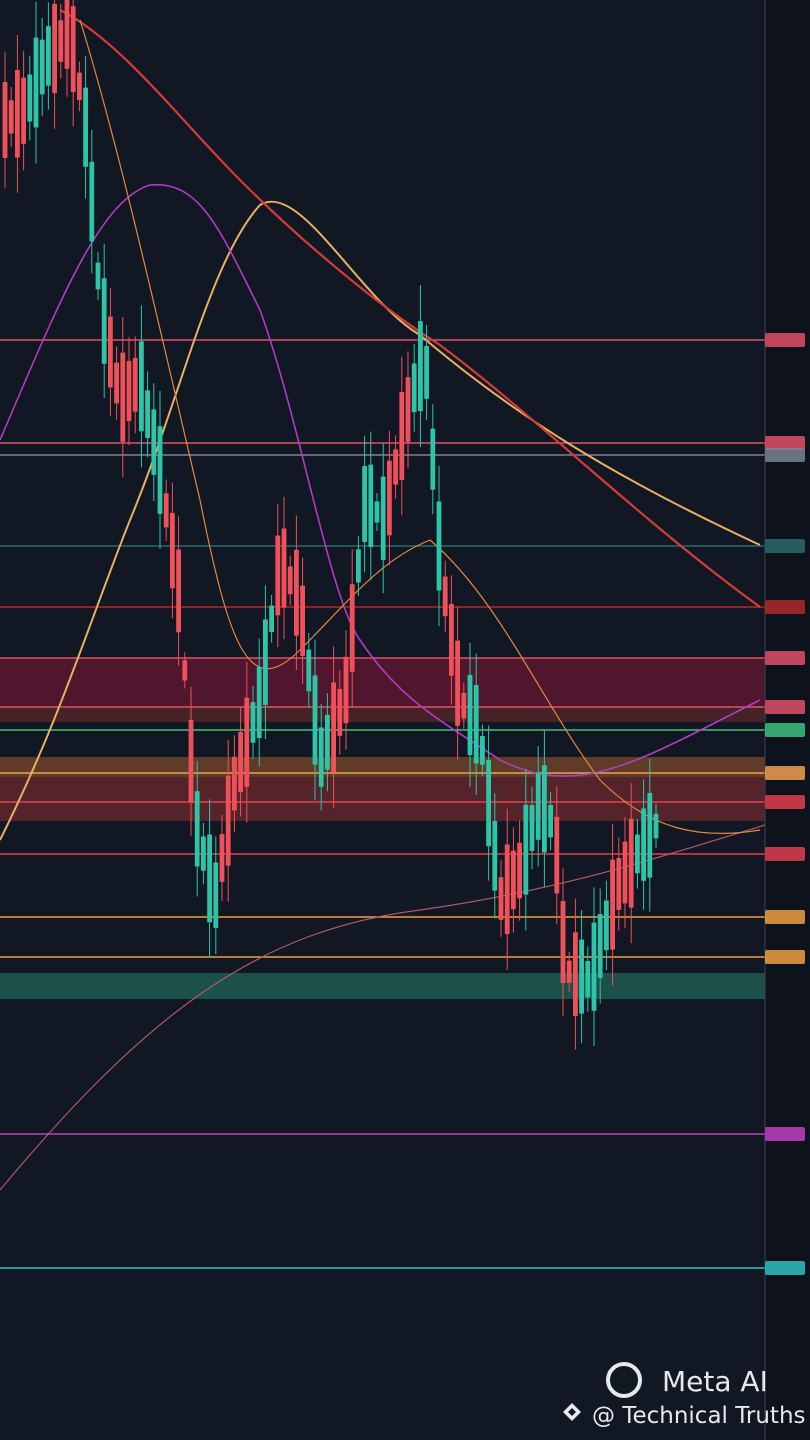 The height and width of the screenshot is (1440, 810). I want to click on support-zone, so click(382, 986).